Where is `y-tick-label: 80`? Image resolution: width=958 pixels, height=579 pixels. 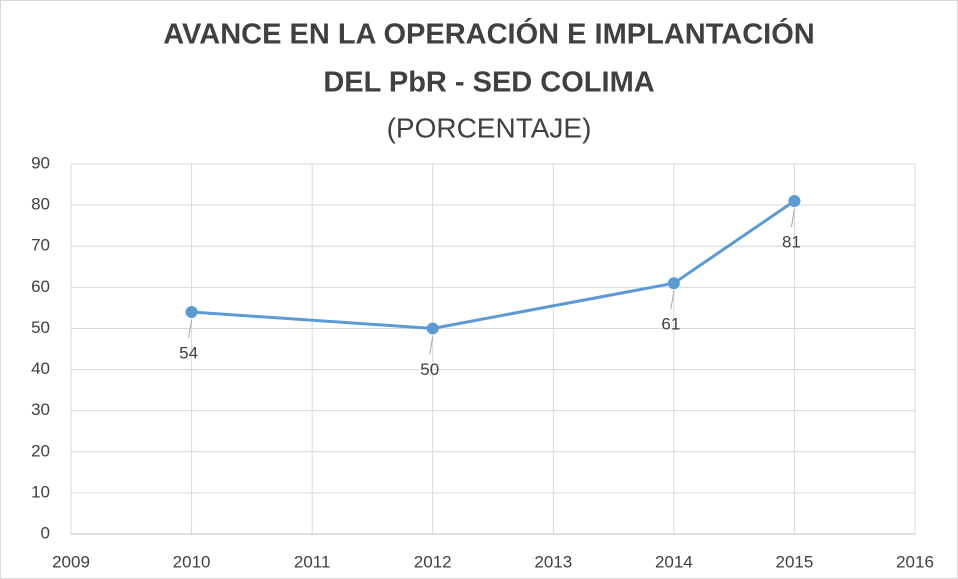
y-tick-label: 80 is located at coordinates (40, 204).